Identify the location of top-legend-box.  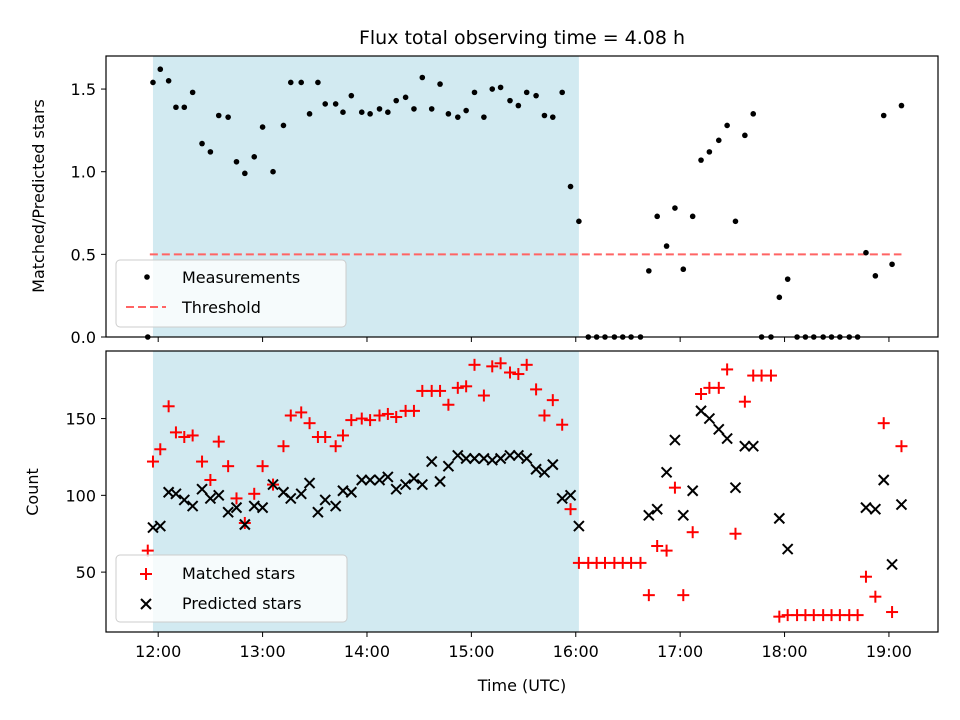
(231, 293).